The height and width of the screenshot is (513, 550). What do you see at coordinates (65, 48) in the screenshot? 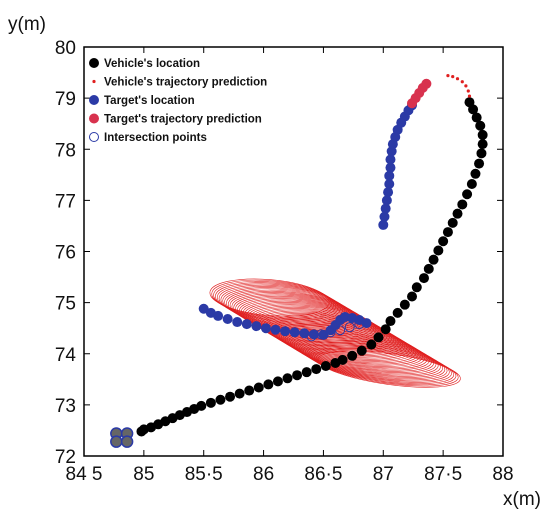
I see `y-tick-label: 80` at bounding box center [65, 48].